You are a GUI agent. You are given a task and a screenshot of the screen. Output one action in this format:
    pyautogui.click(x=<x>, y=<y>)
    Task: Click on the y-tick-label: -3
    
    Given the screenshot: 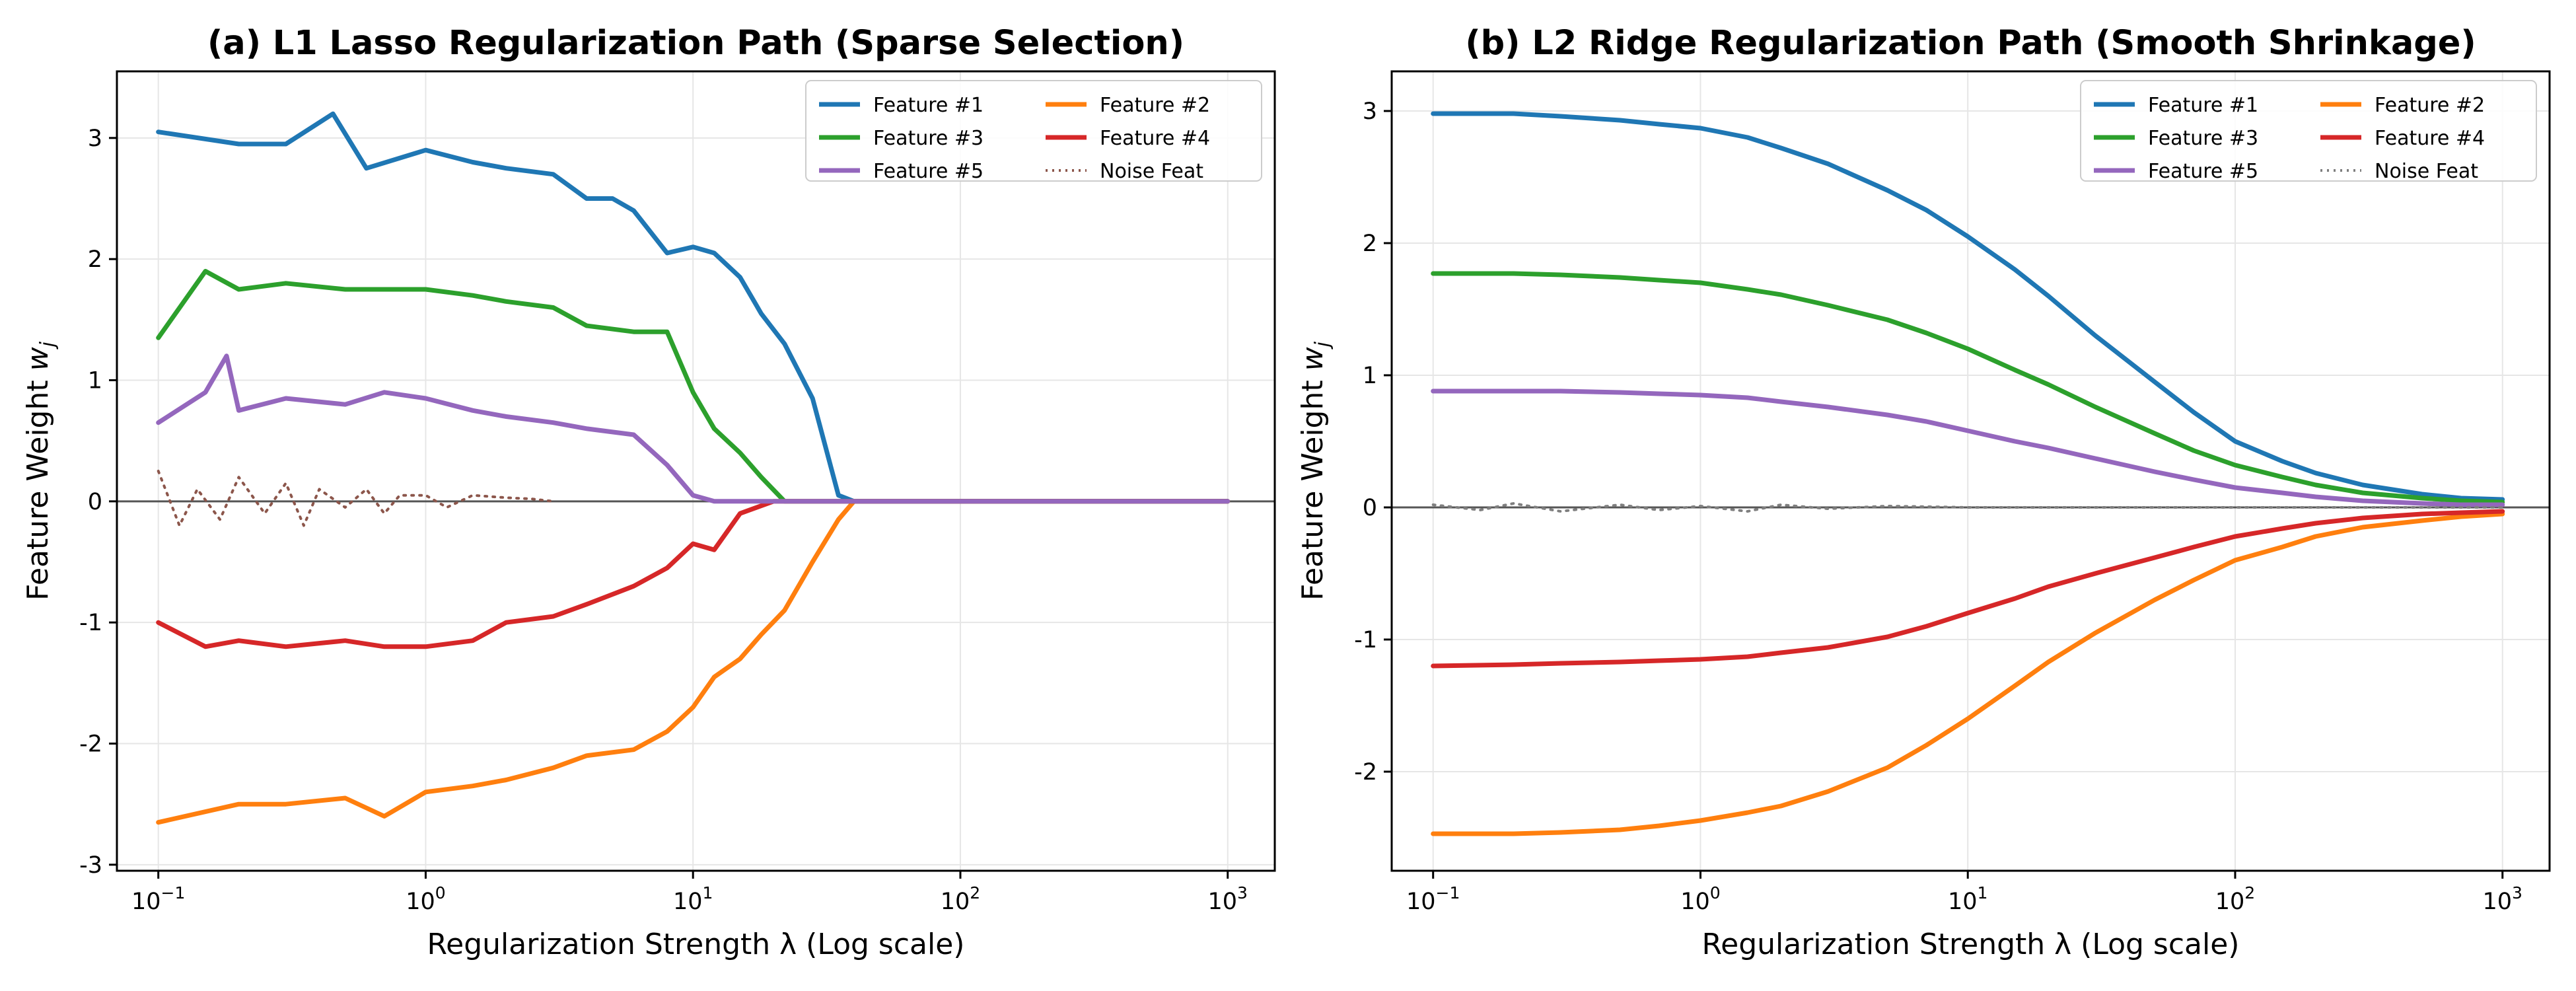 What is the action you would take?
    pyautogui.click(x=90, y=865)
    